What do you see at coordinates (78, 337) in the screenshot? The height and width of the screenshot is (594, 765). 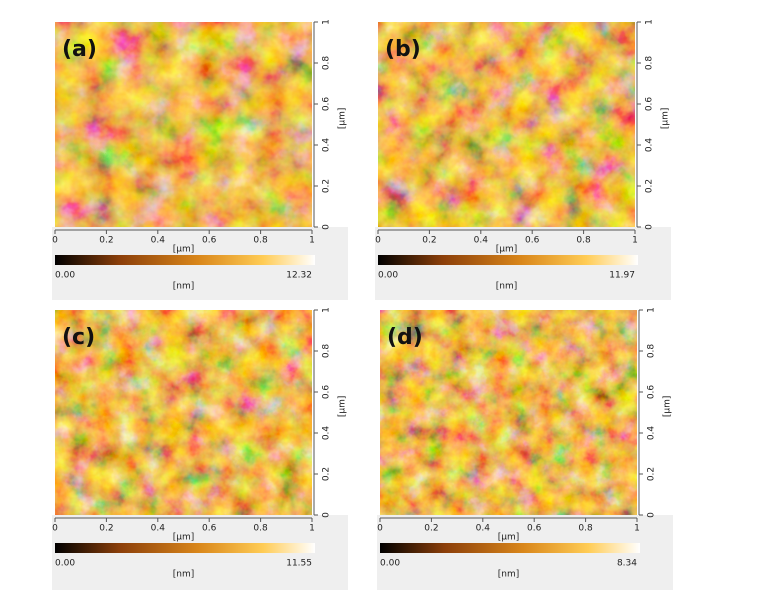 I see `panel-label: (c)` at bounding box center [78, 337].